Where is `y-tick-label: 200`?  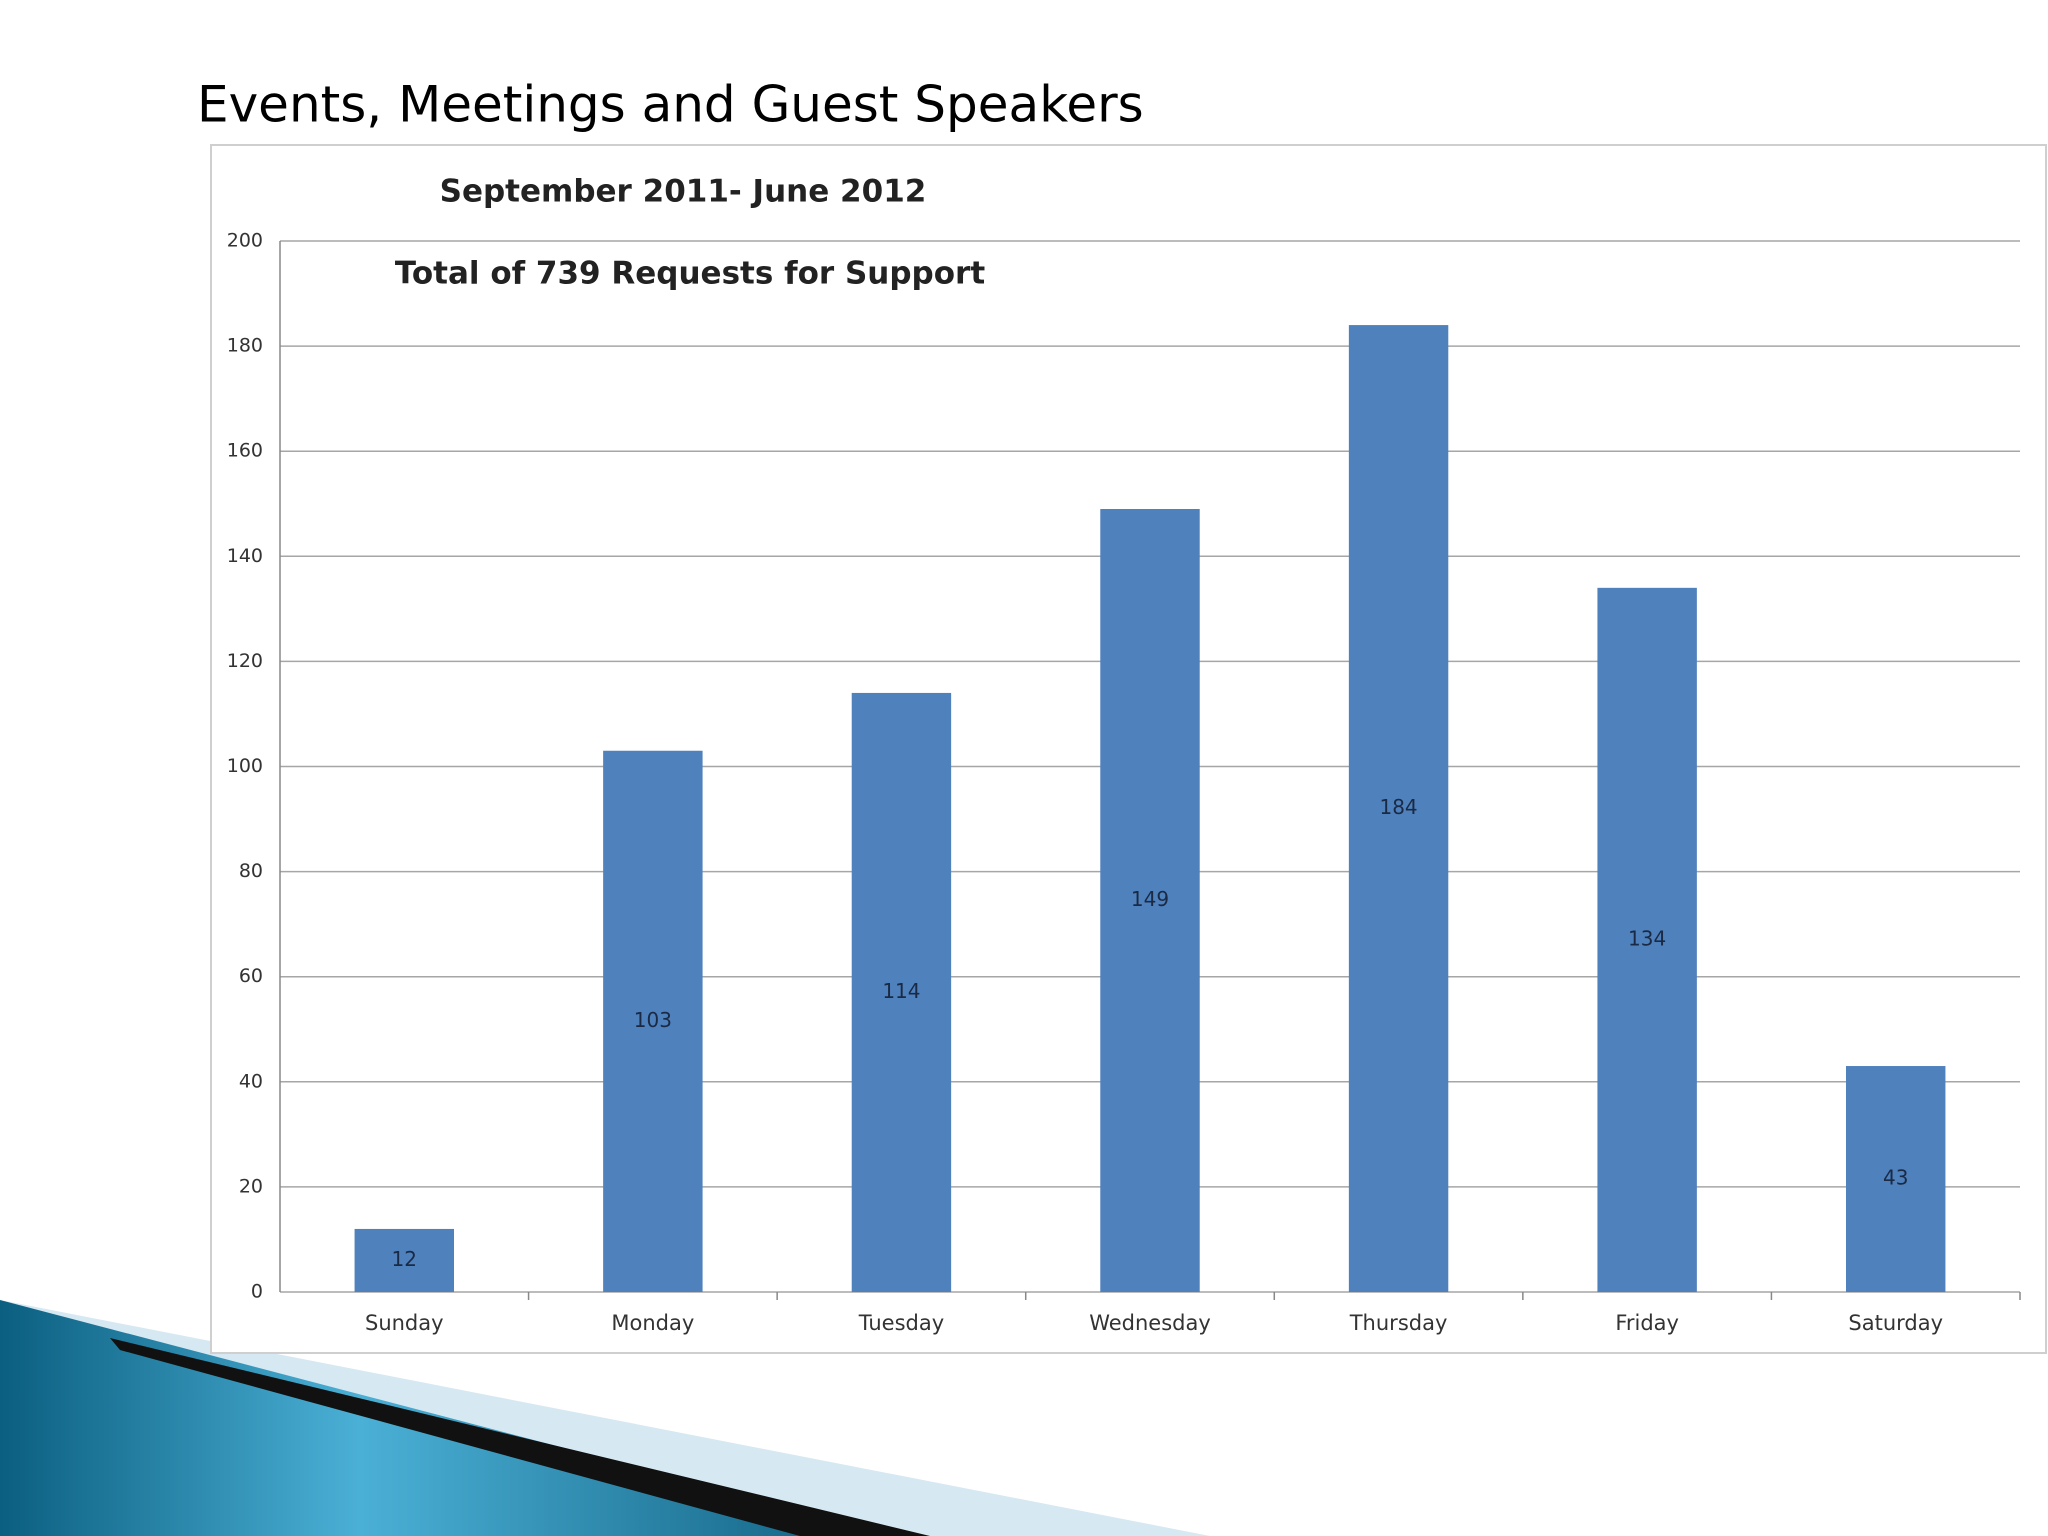 y-tick-label: 200 is located at coordinates (245, 241).